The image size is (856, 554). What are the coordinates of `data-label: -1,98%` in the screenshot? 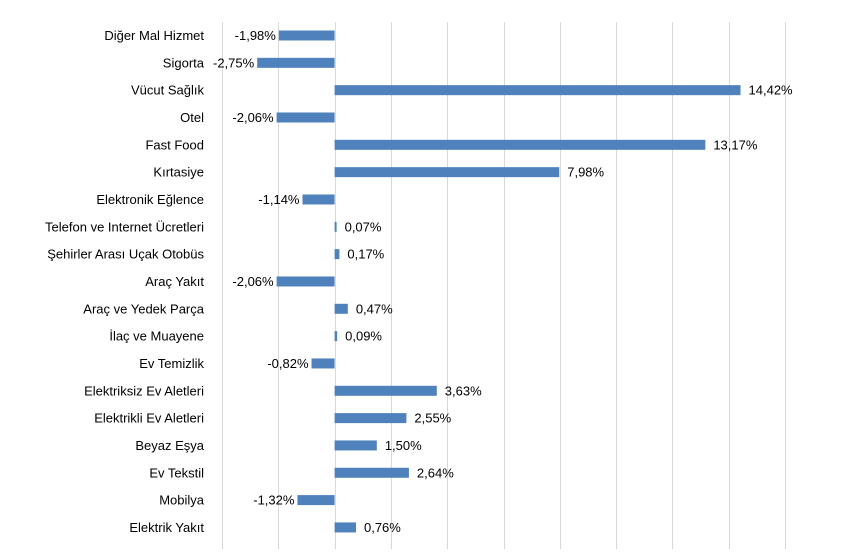 It's located at (256, 35).